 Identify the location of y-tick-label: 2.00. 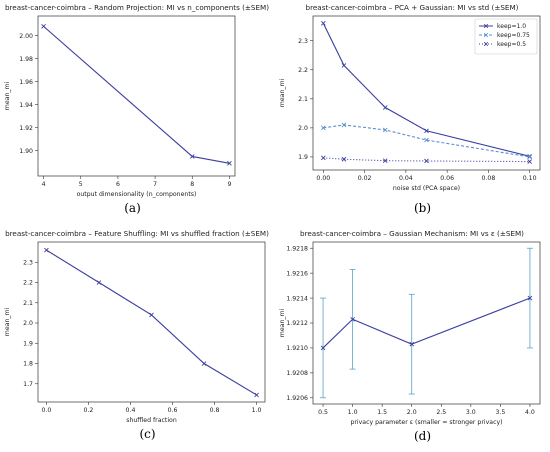
(26, 36).